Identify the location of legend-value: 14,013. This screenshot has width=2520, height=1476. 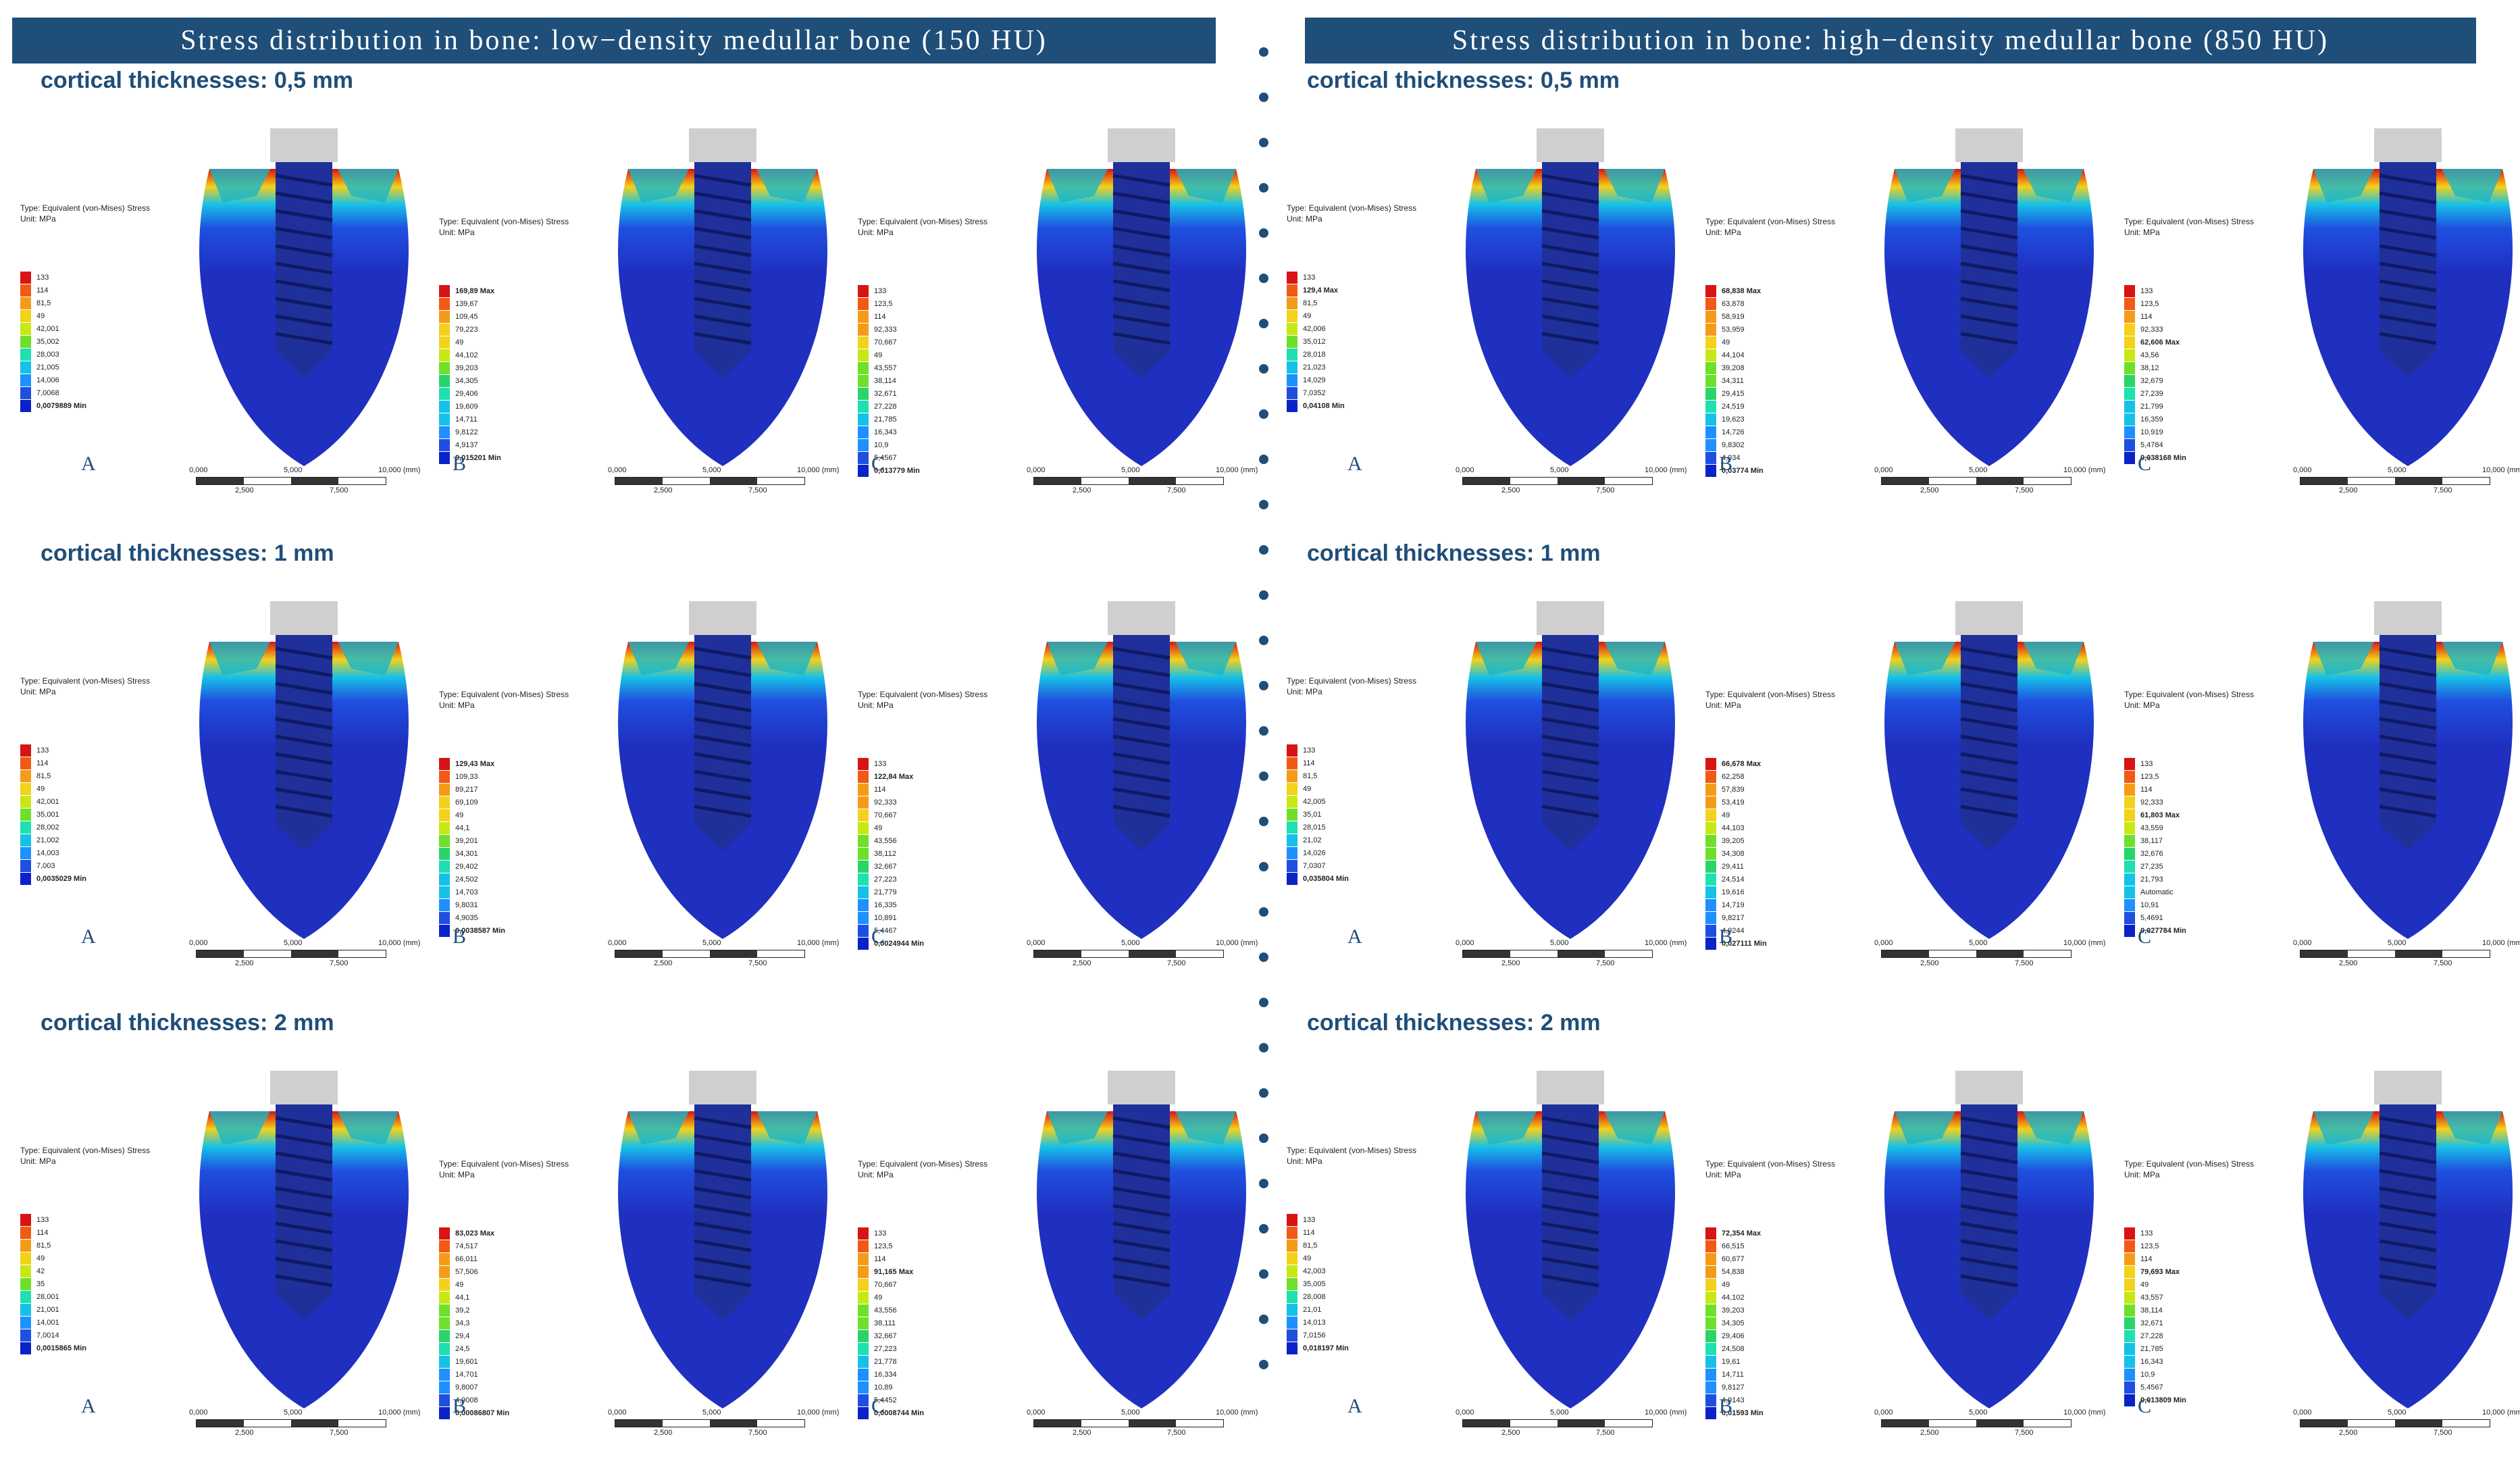
(1314, 1323).